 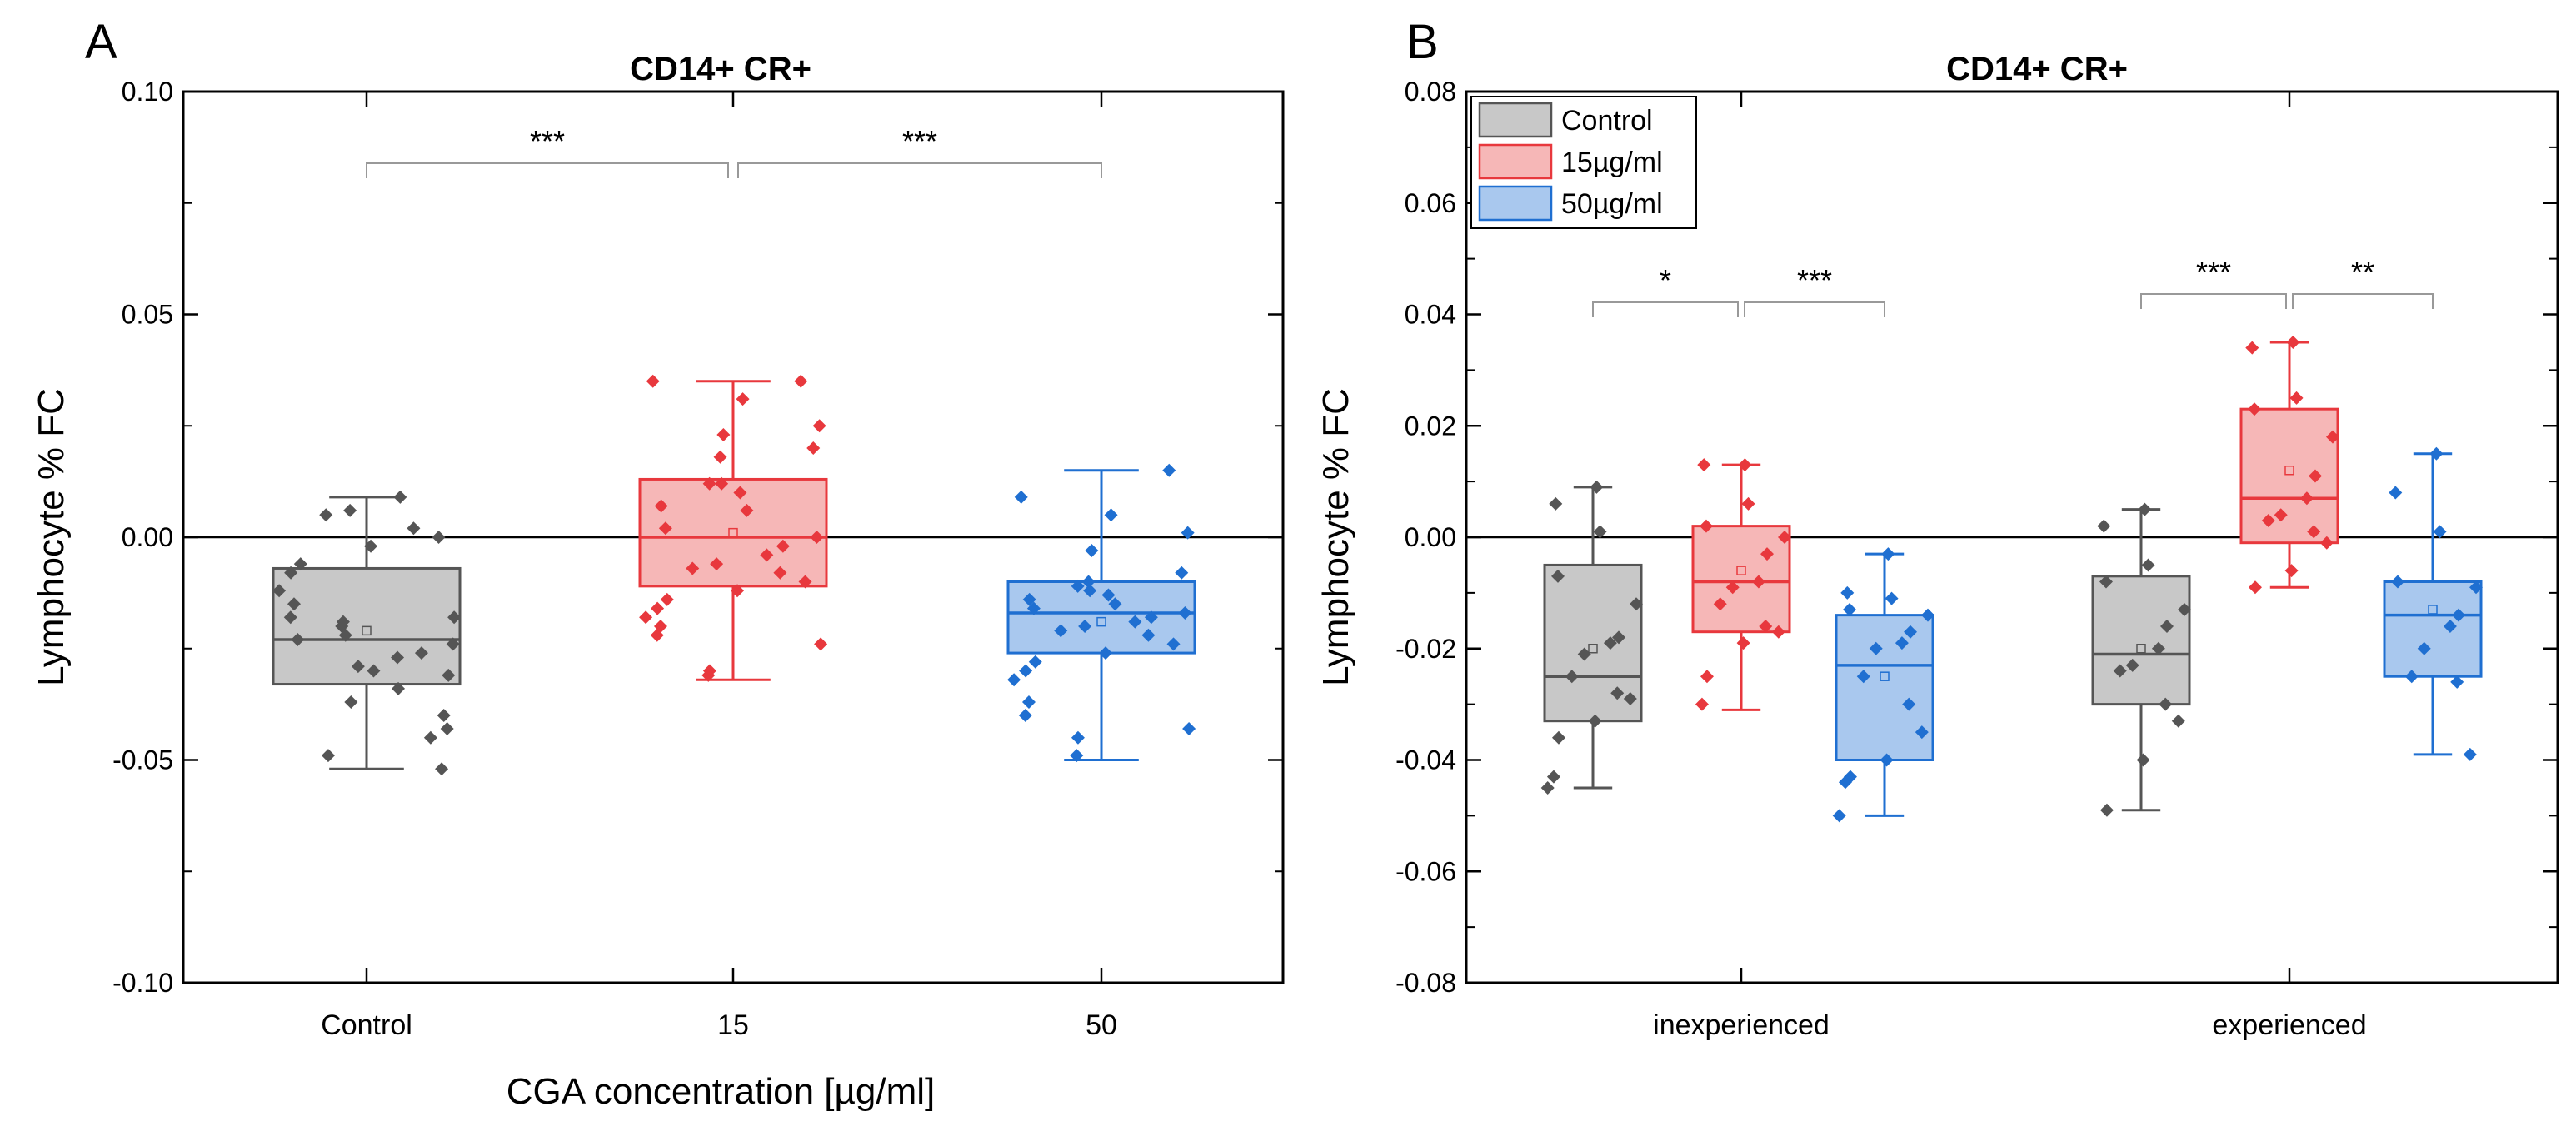 What do you see at coordinates (2141, 649) in the screenshot?
I see `panel-b-box-3-mean` at bounding box center [2141, 649].